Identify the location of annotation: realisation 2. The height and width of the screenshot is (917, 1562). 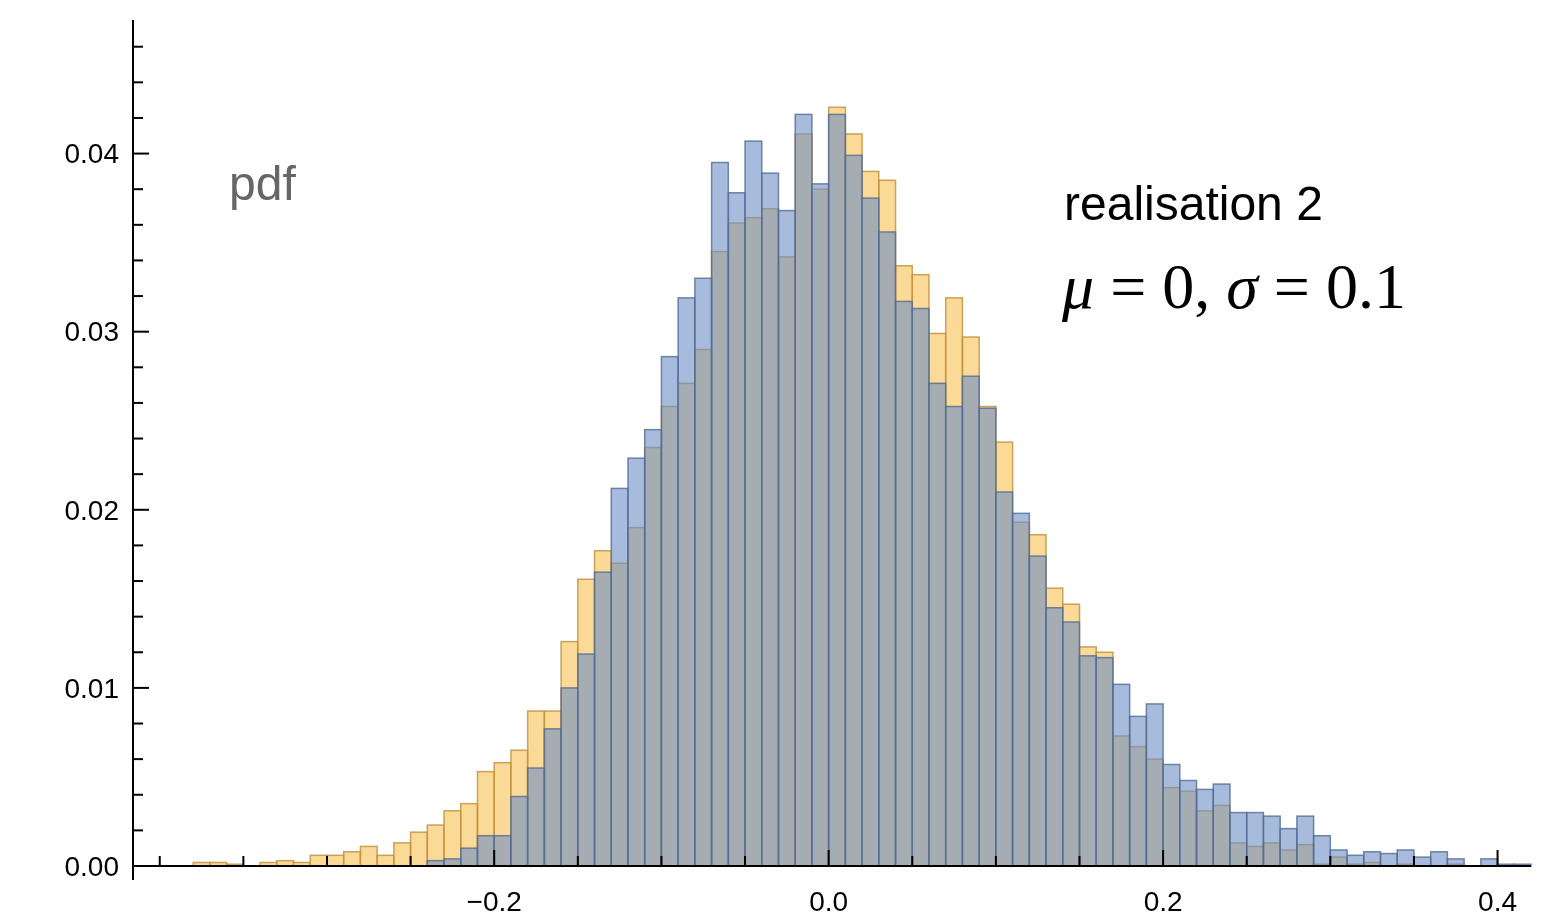
(1193, 203).